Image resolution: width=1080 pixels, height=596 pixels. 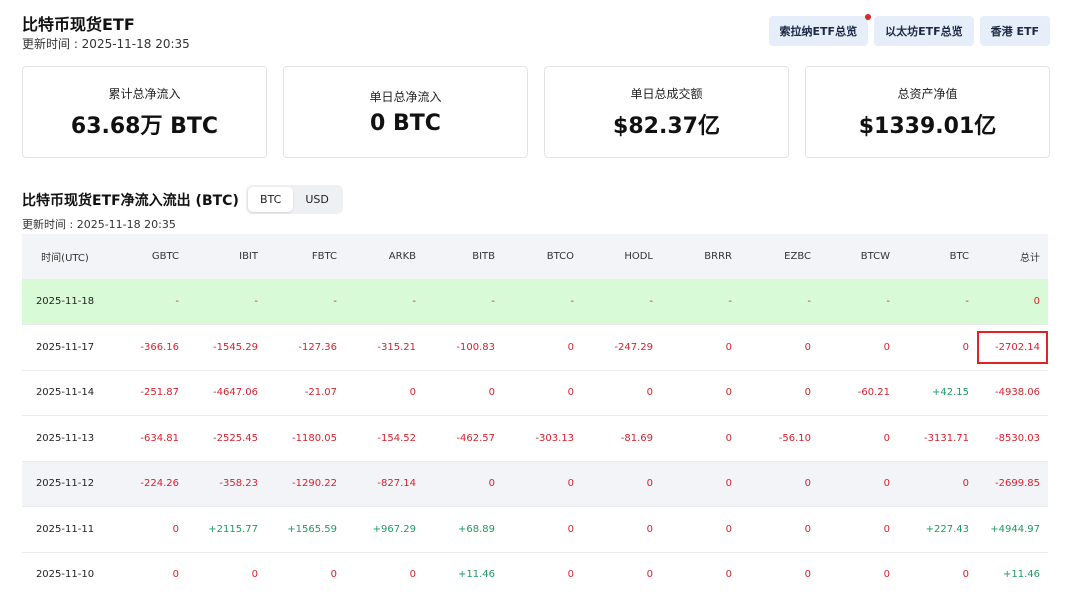 I want to click on stat-label: 单日总成交额, so click(x=666, y=93).